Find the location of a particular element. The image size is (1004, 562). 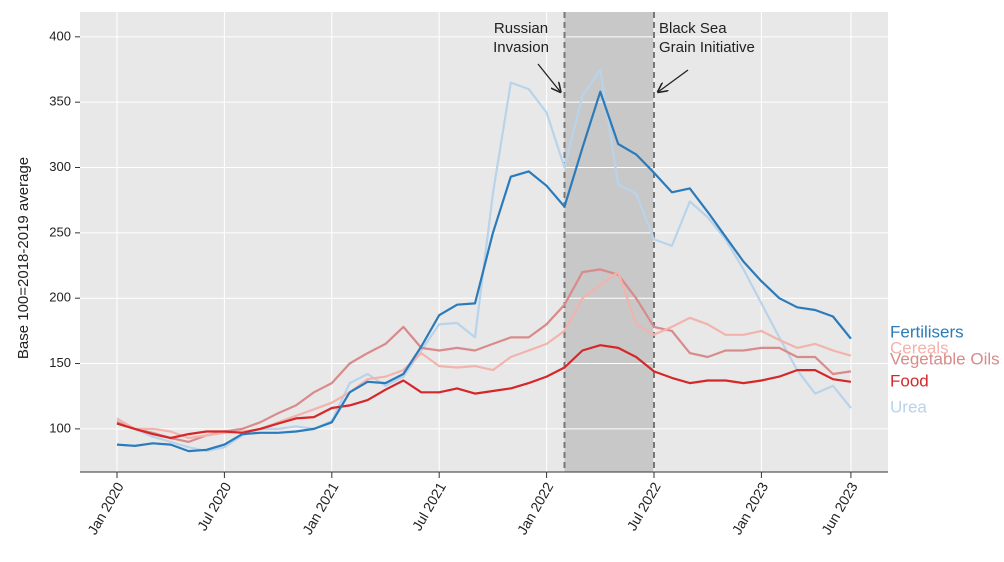

legend-label: Cereals is located at coordinates (919, 347).